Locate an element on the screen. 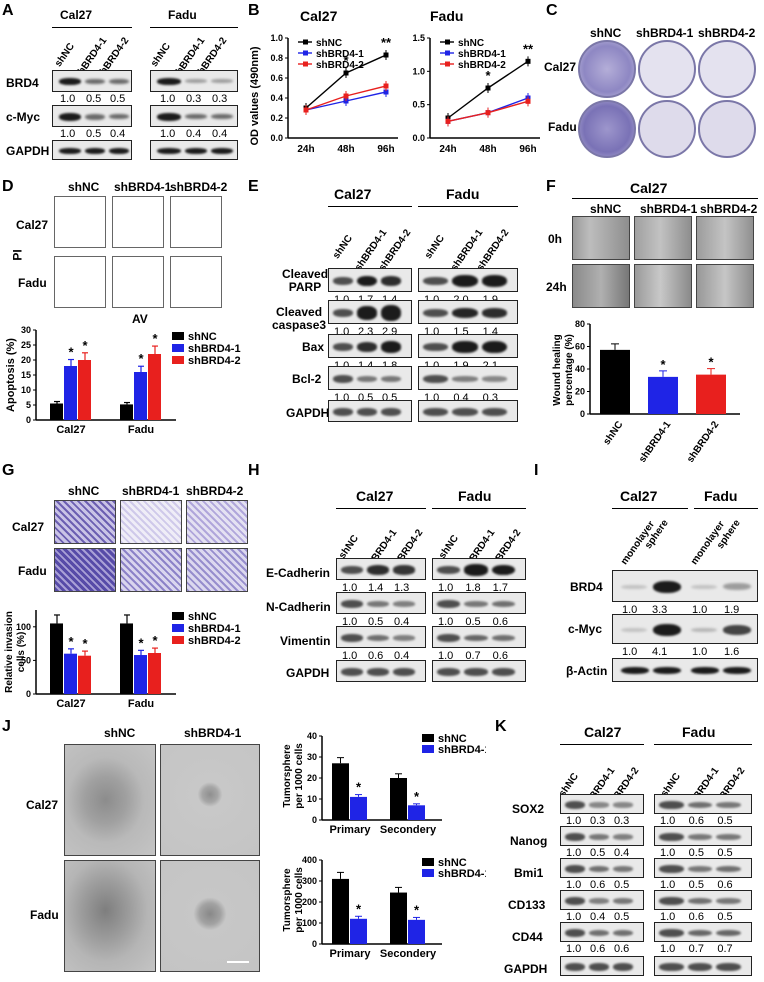 This screenshot has height=982, width=764. g-xtick: Fadu is located at coordinates (141, 704).